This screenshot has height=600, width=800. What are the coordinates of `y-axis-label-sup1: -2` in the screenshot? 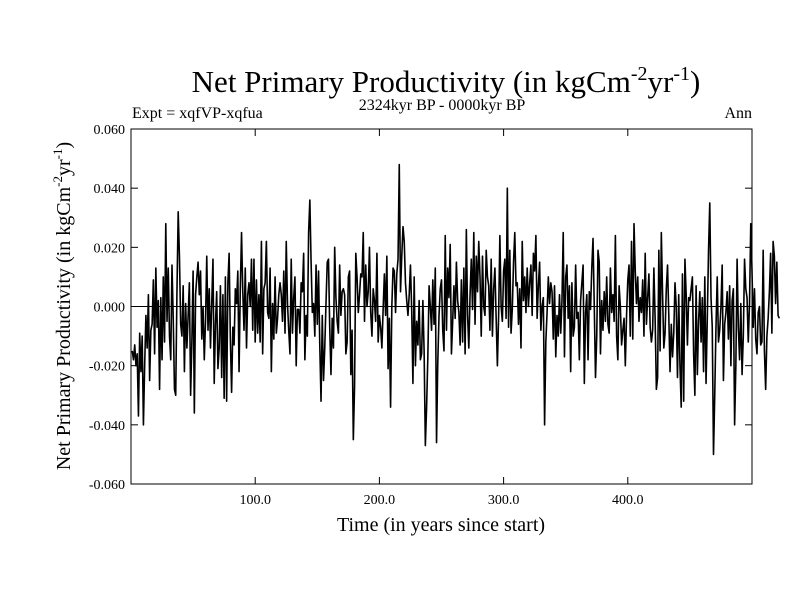 It's located at (57, 181).